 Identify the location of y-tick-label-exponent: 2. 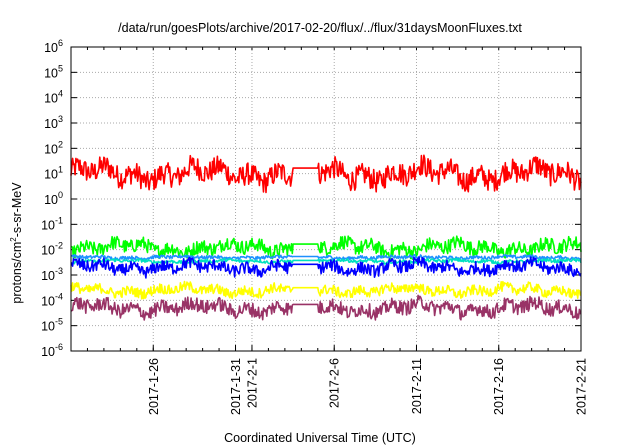
(60, 144).